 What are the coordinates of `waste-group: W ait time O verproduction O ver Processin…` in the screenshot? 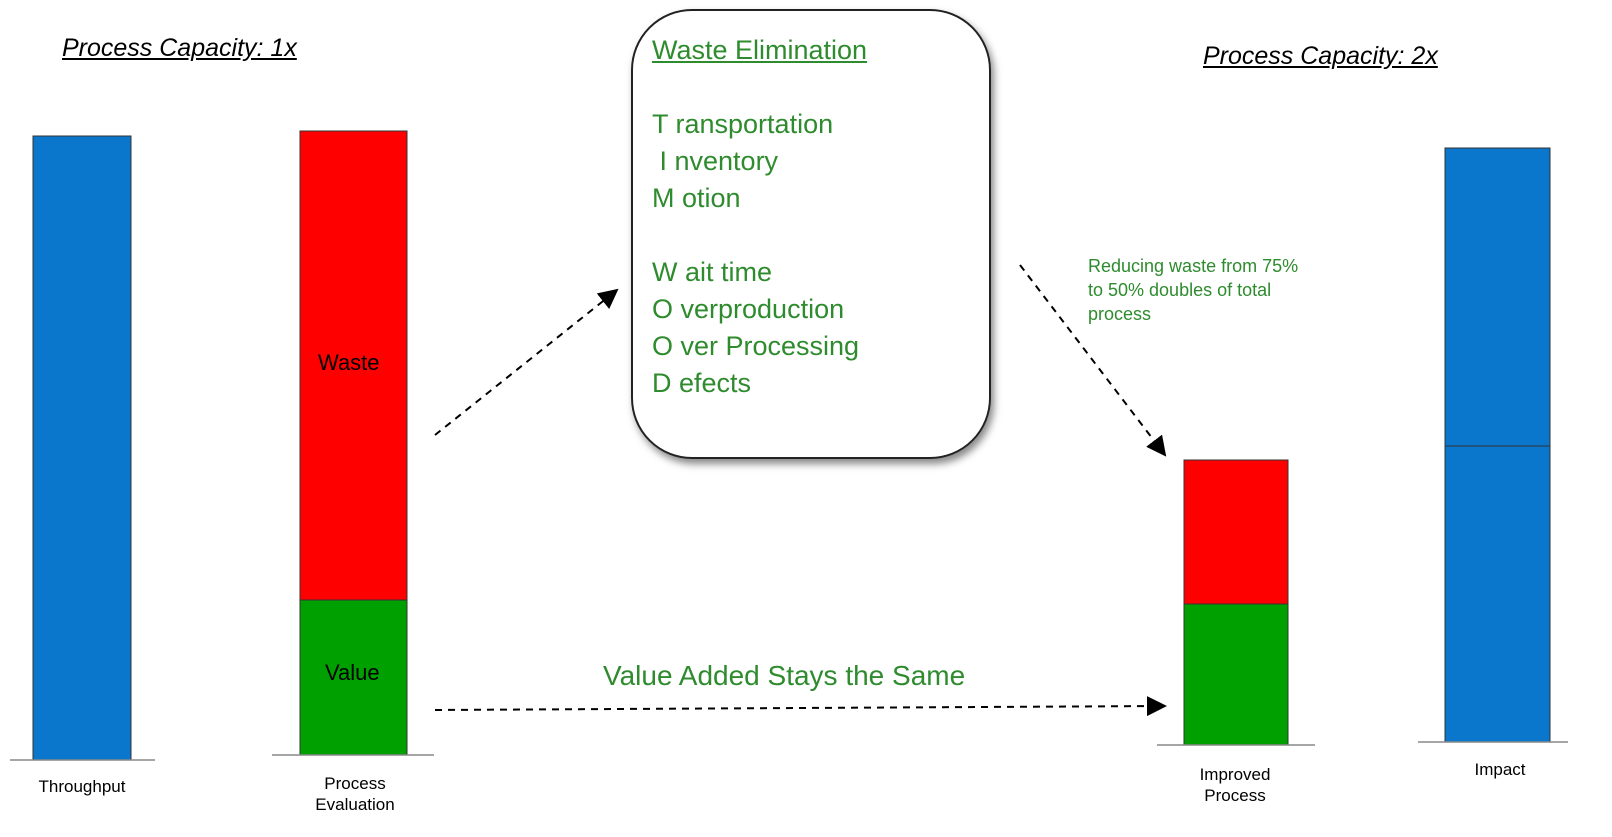 It's located at (759, 328).